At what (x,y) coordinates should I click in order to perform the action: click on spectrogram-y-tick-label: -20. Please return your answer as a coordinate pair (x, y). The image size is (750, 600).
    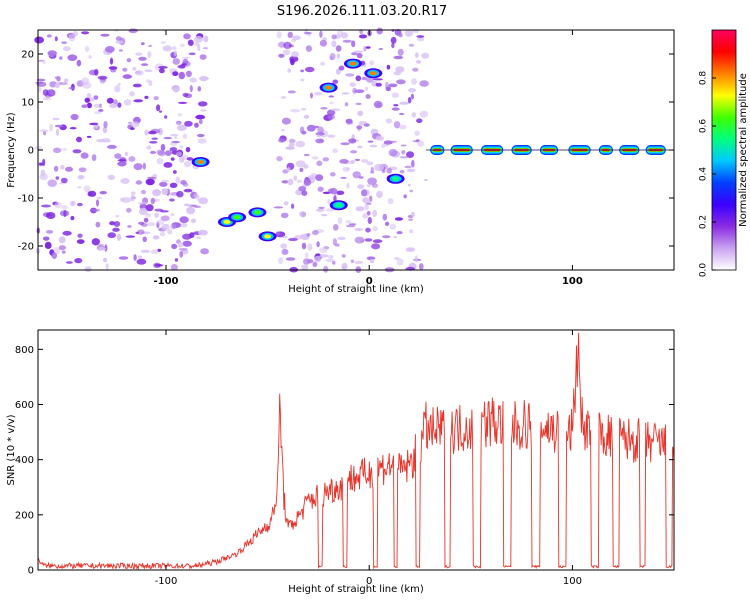
    Looking at the image, I should click on (26, 247).